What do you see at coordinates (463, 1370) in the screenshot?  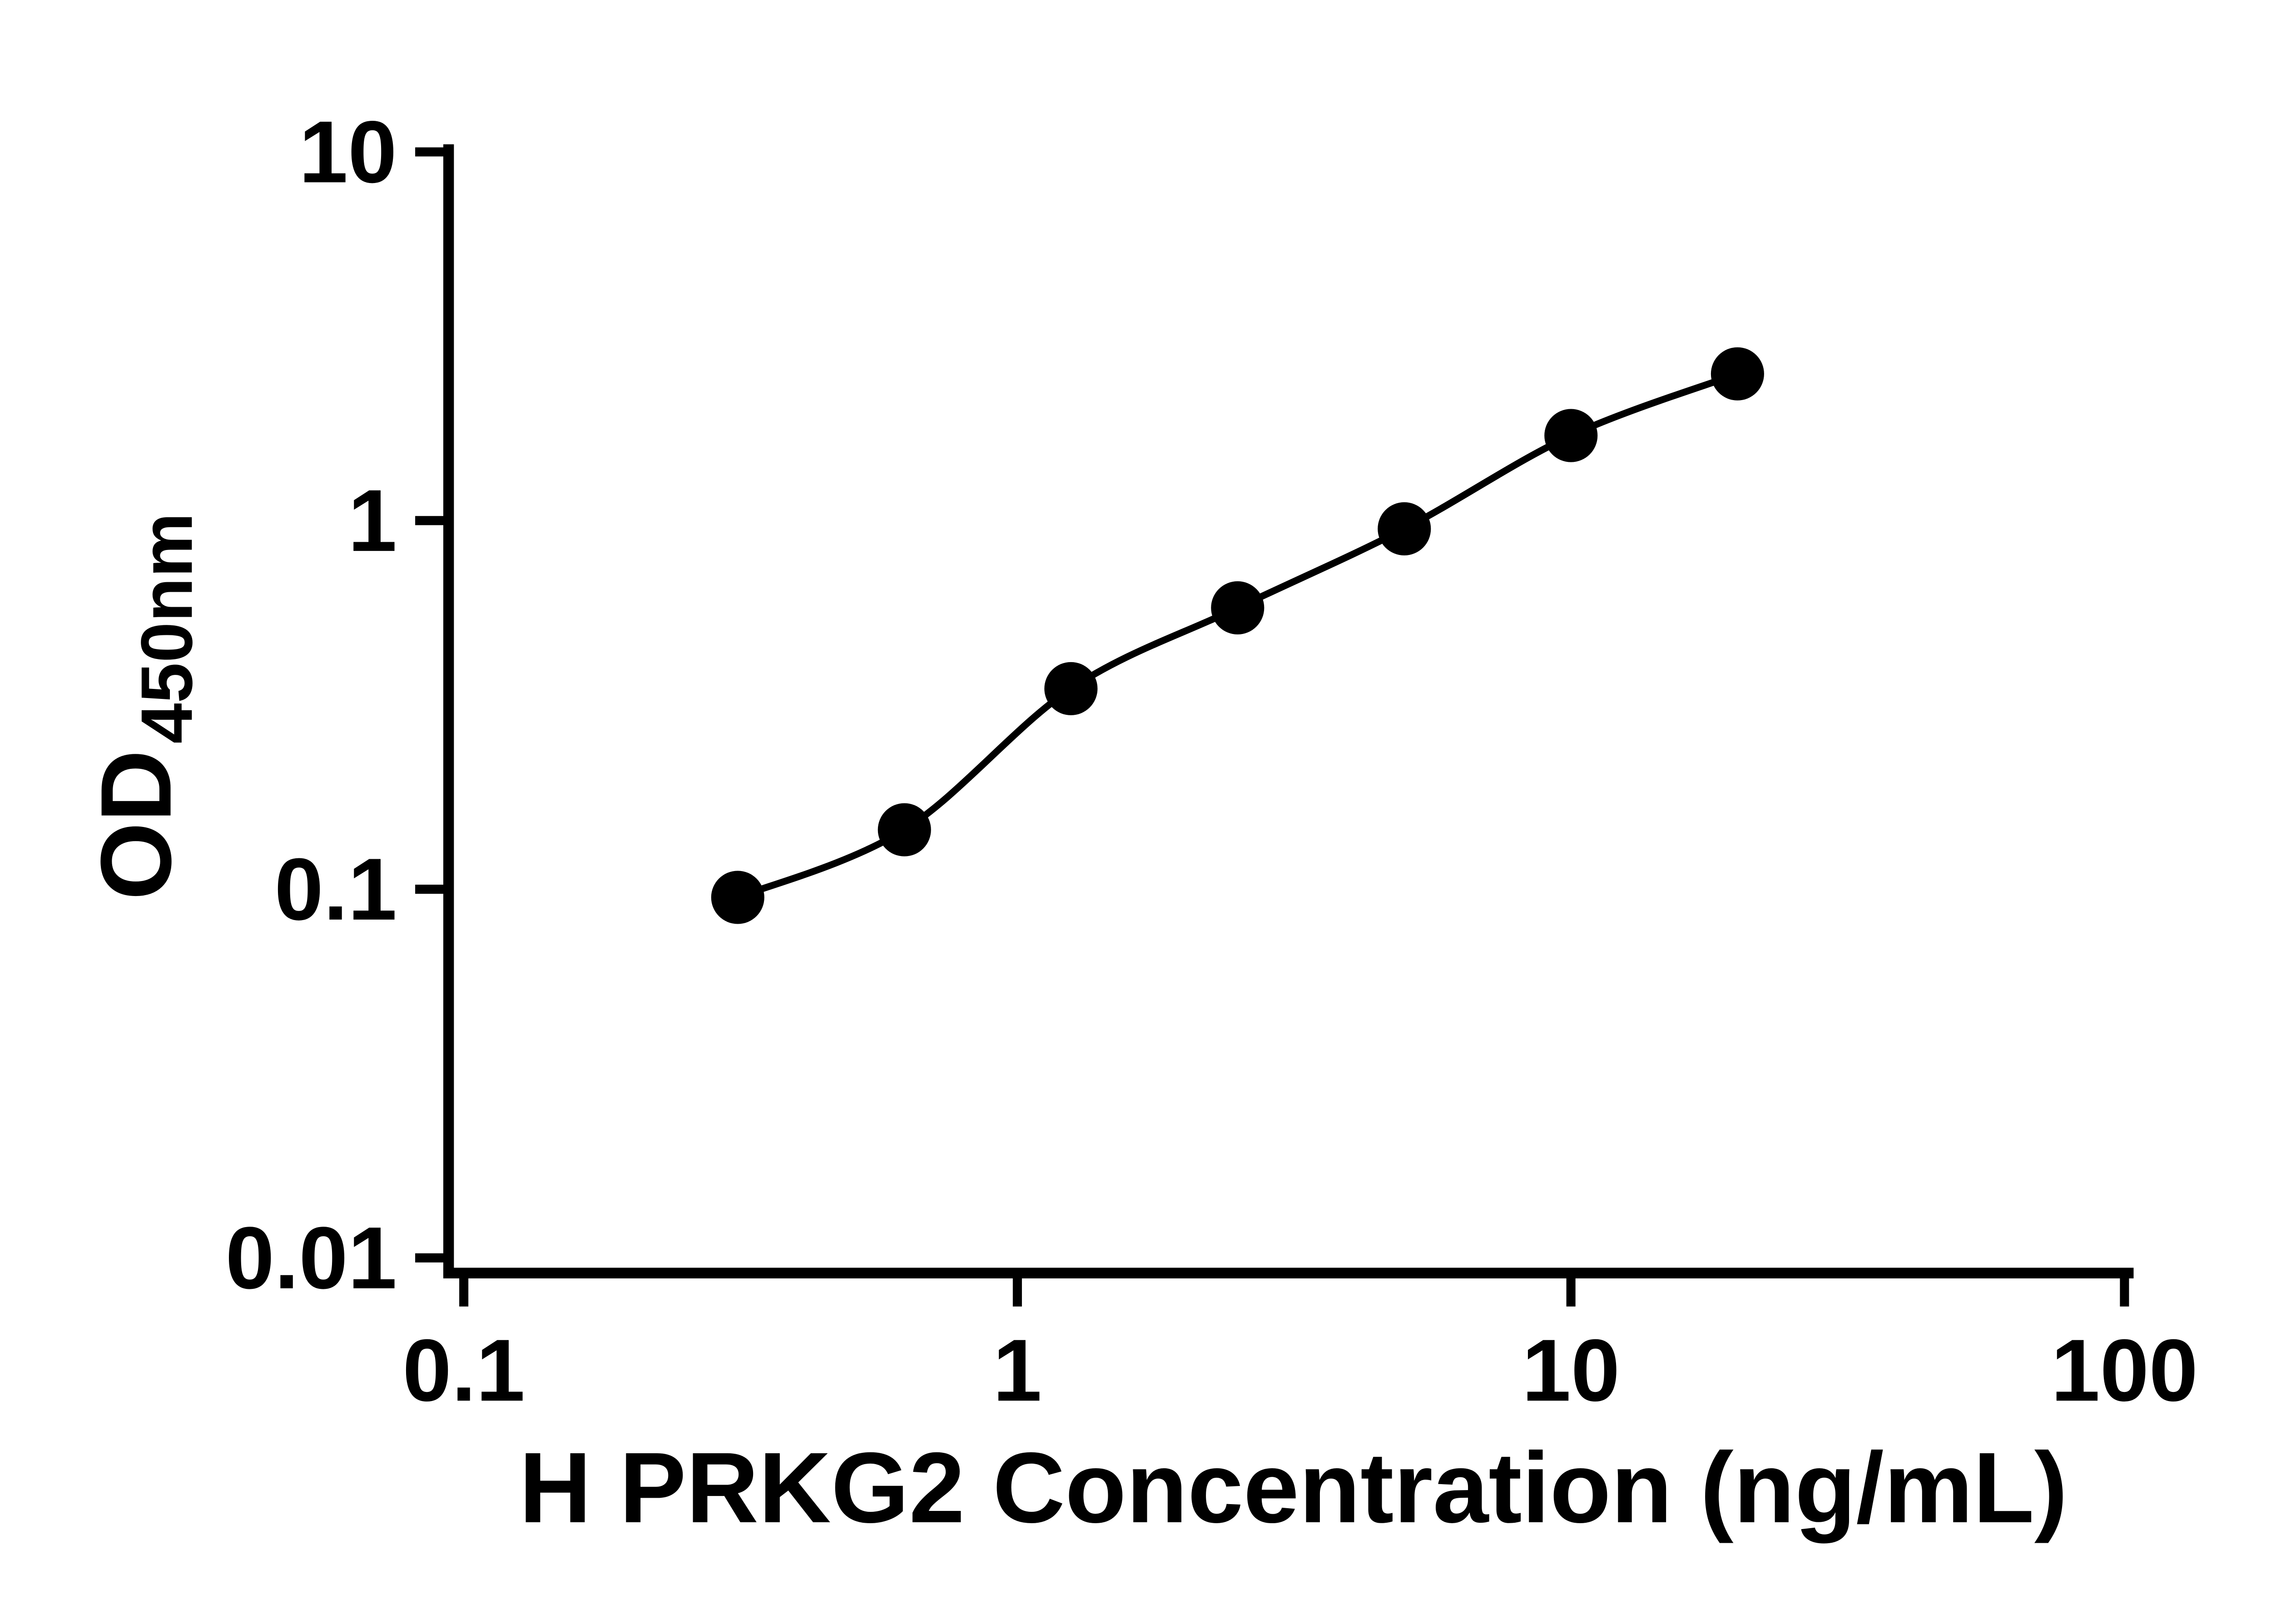 I see `x-tick-label: 0.1` at bounding box center [463, 1370].